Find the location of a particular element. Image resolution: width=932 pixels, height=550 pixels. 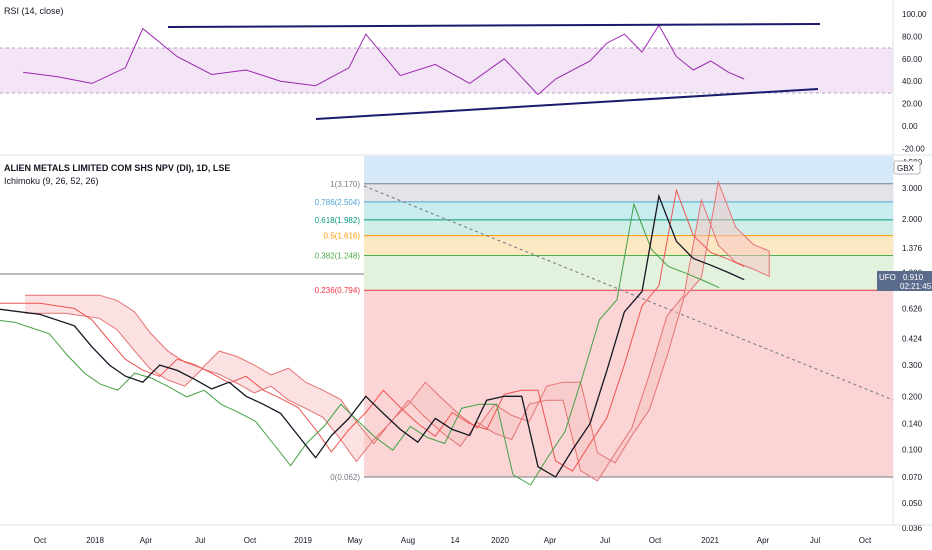

fib-zone-top is located at coordinates (628, 170).